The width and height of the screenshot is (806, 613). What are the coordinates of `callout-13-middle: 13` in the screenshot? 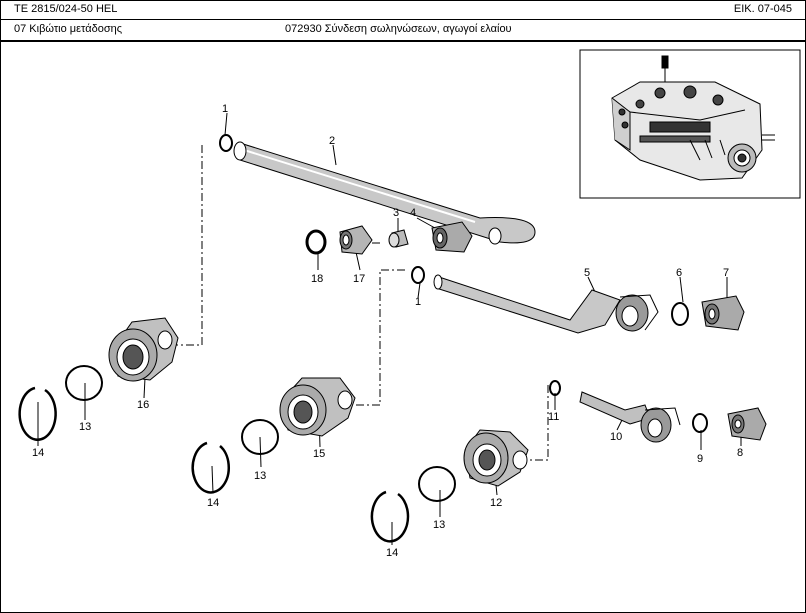 It's located at (260, 476).